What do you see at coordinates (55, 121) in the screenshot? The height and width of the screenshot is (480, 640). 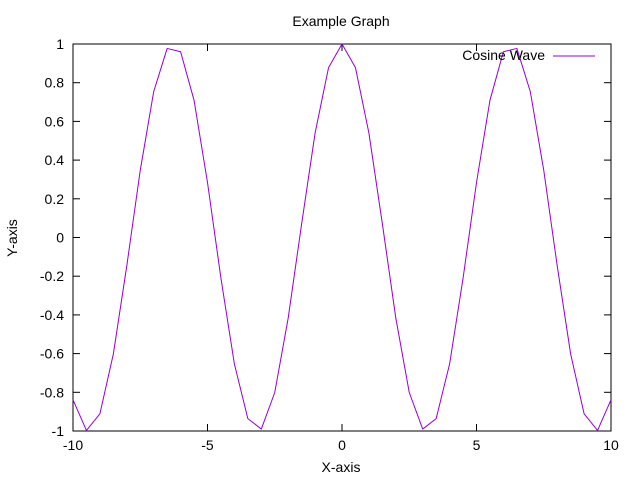 I see `y-tick-label: 0.6` at bounding box center [55, 121].